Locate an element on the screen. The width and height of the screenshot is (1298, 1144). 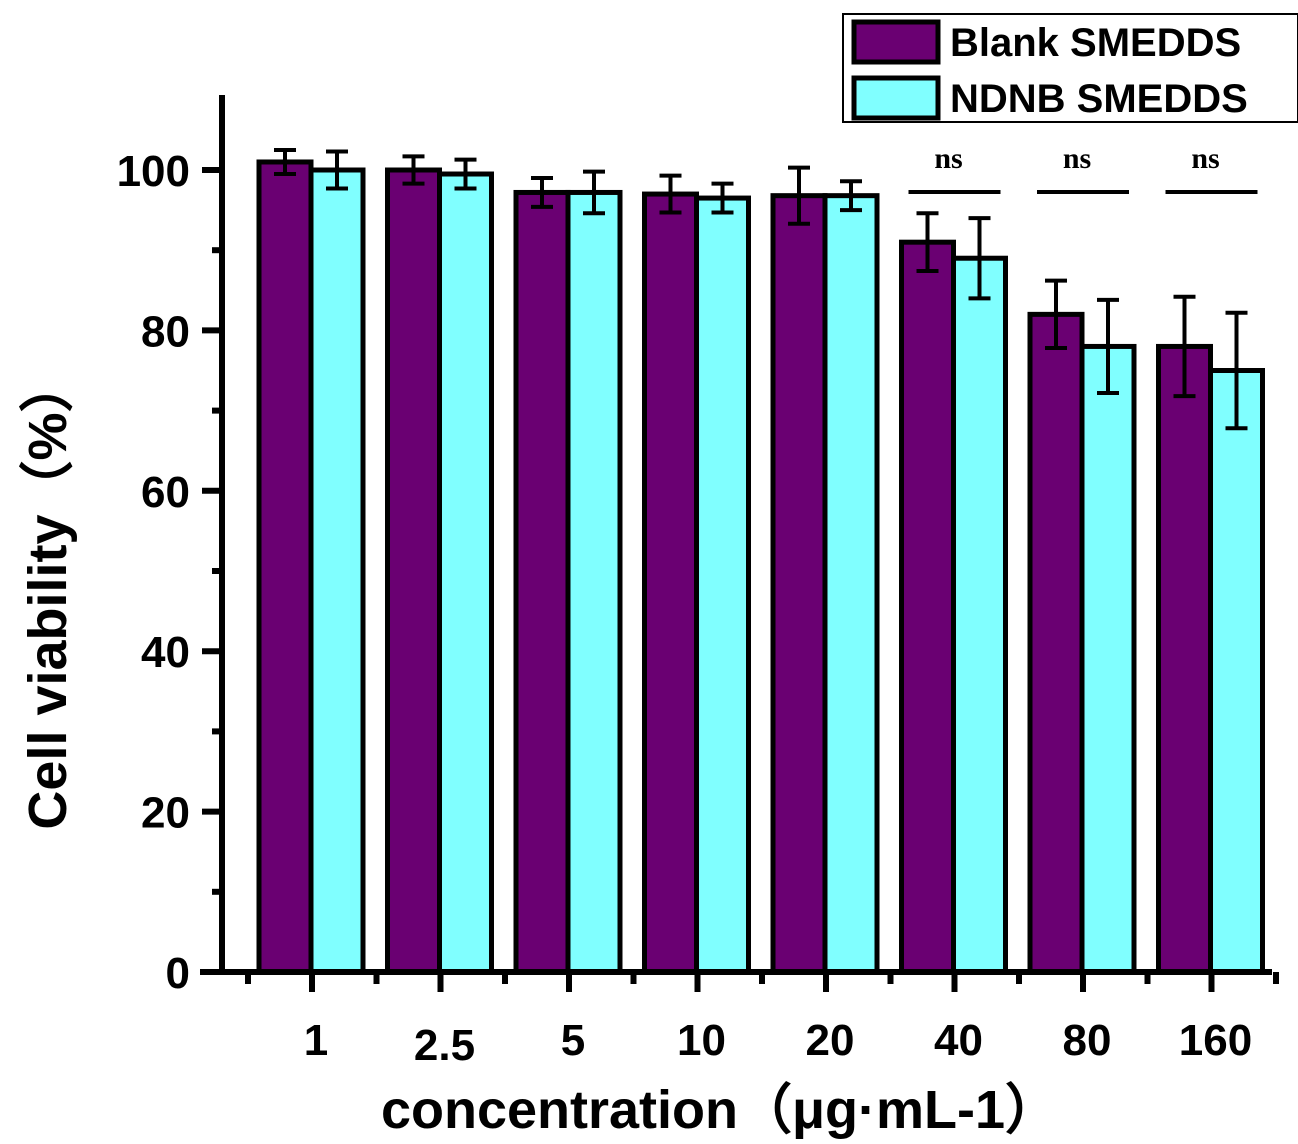
y-axis-title: Cell viability（%） is located at coordinates (48, 593).